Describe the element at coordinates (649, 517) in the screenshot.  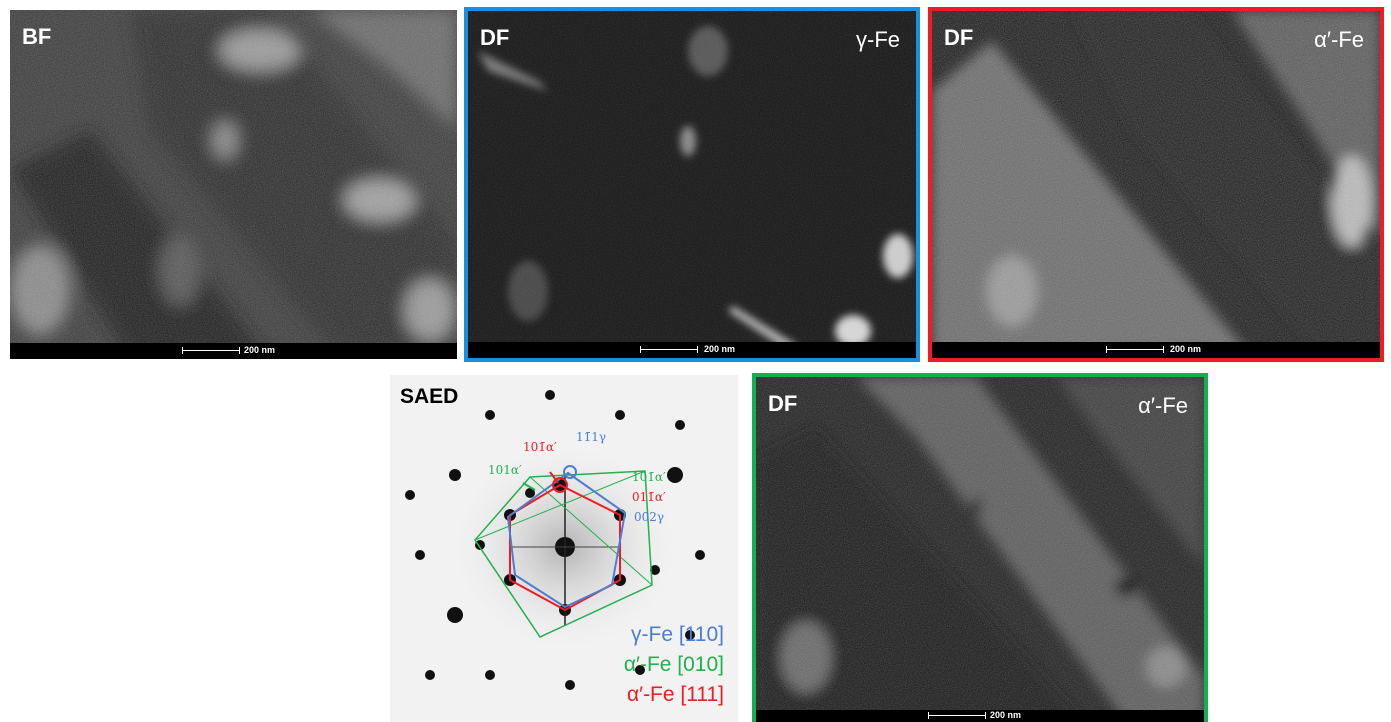
I see `index-002-blue: 002γ` at that location.